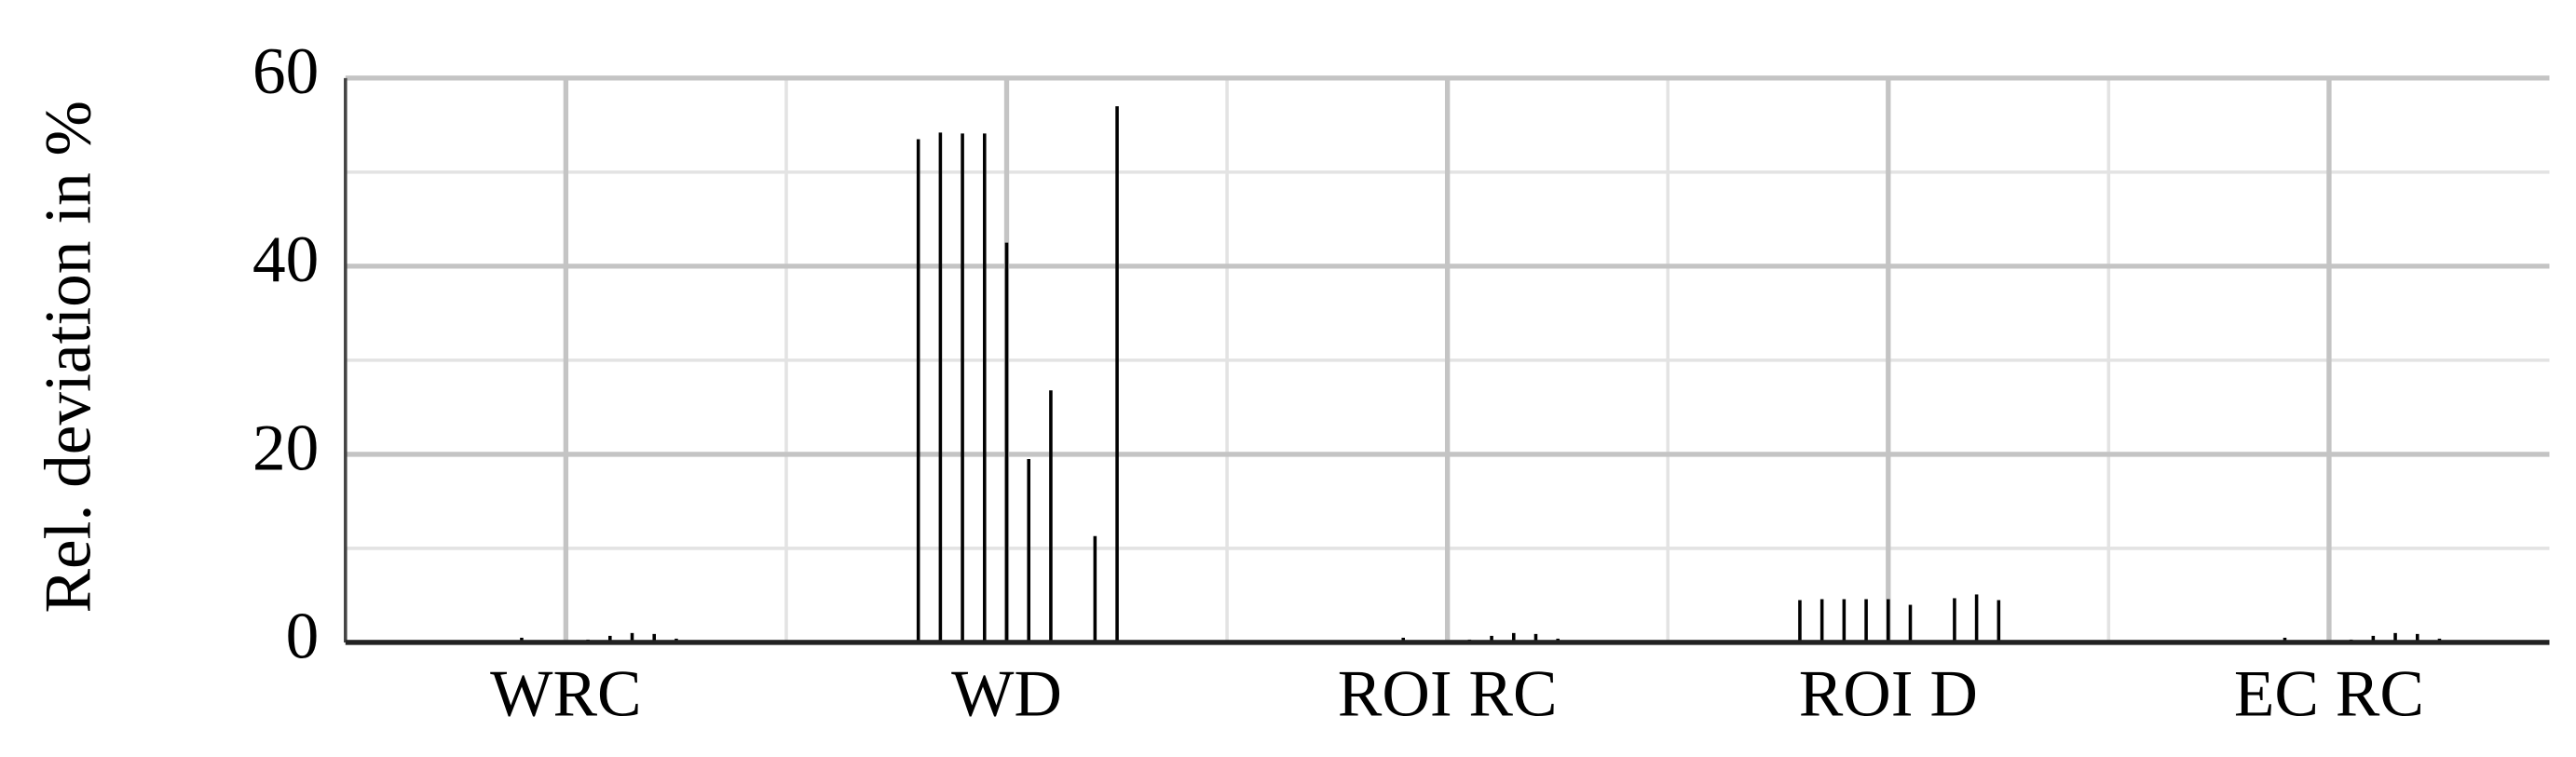  What do you see at coordinates (285, 259) in the screenshot?
I see `y-tick-label: 40` at bounding box center [285, 259].